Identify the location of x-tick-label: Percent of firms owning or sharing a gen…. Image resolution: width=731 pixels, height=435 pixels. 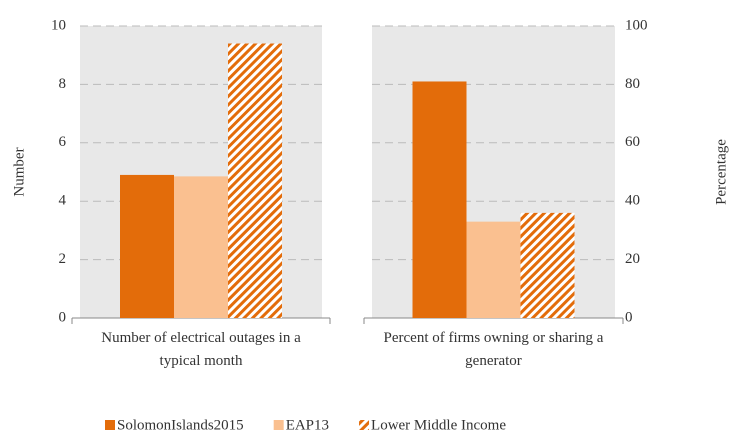
(493, 349).